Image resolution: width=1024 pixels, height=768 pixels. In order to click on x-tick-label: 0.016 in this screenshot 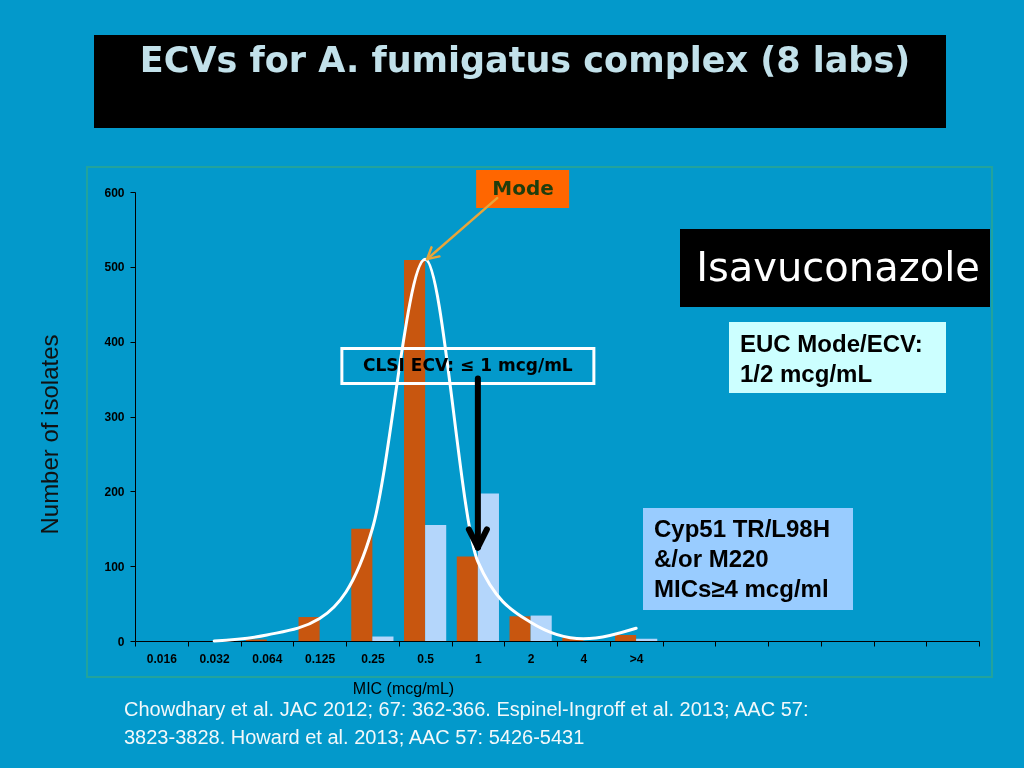, I will do `click(162, 658)`.